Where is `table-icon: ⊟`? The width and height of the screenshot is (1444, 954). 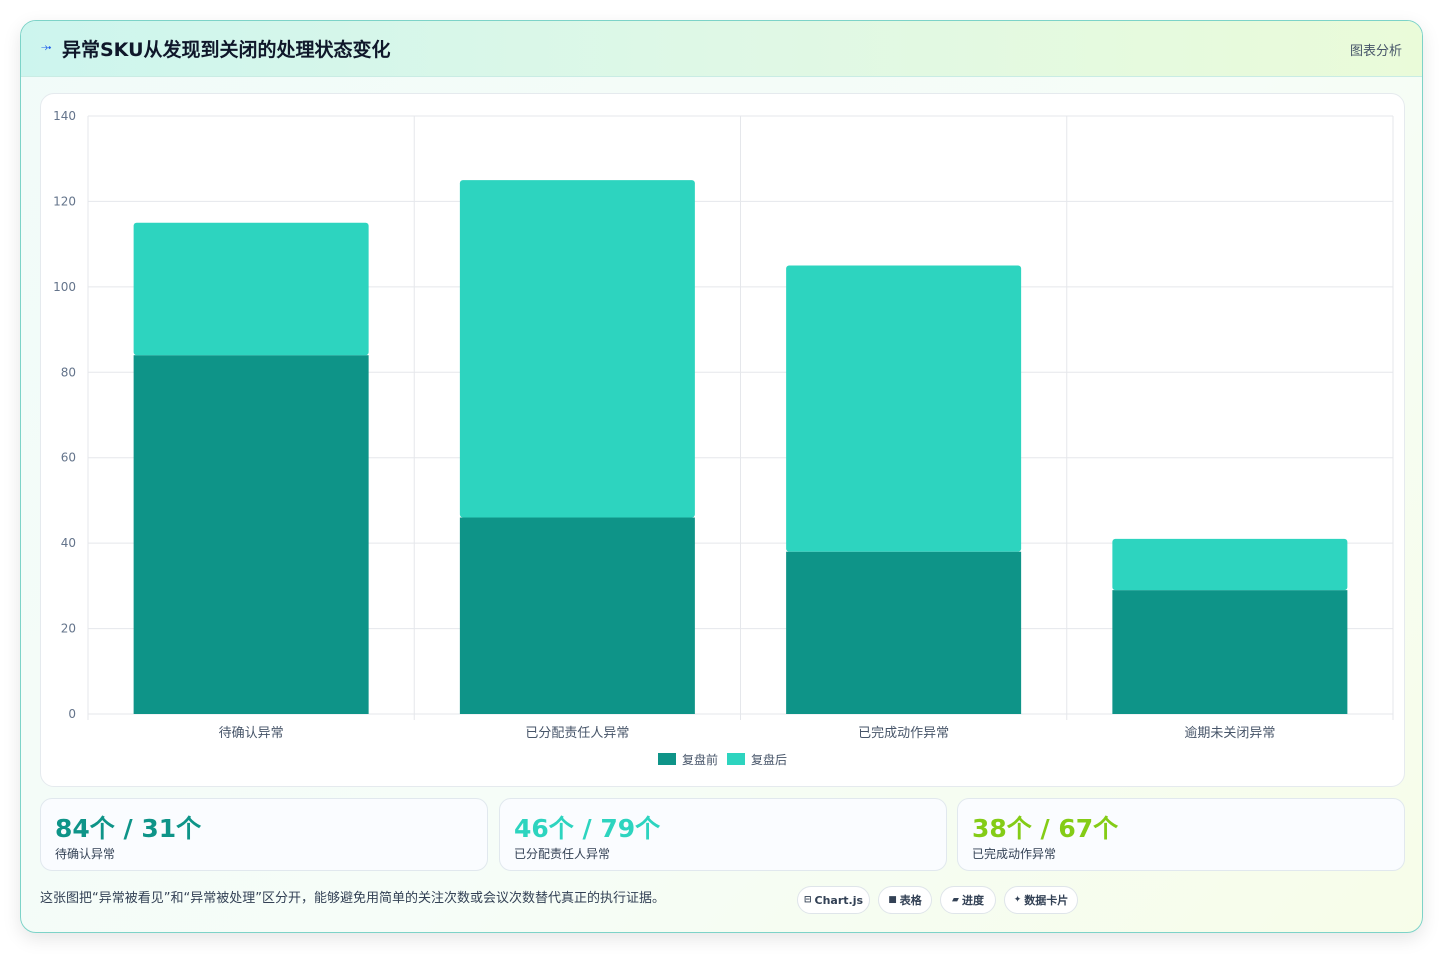 table-icon: ⊟ is located at coordinates (807, 900).